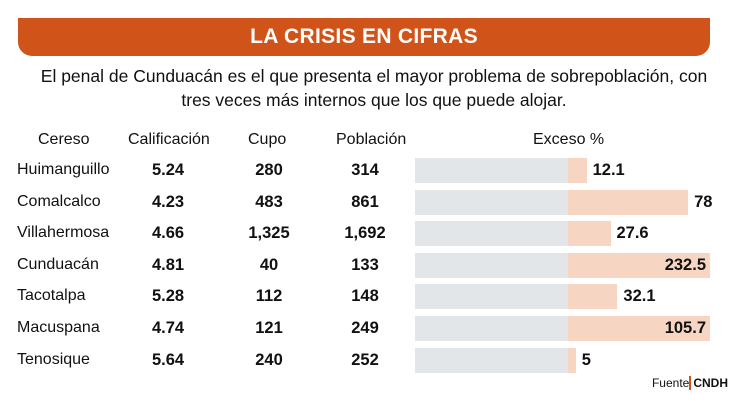 The width and height of the screenshot is (750, 401). Describe the element at coordinates (168, 264) in the screenshot. I see `calificacion-value: 4.81` at that location.